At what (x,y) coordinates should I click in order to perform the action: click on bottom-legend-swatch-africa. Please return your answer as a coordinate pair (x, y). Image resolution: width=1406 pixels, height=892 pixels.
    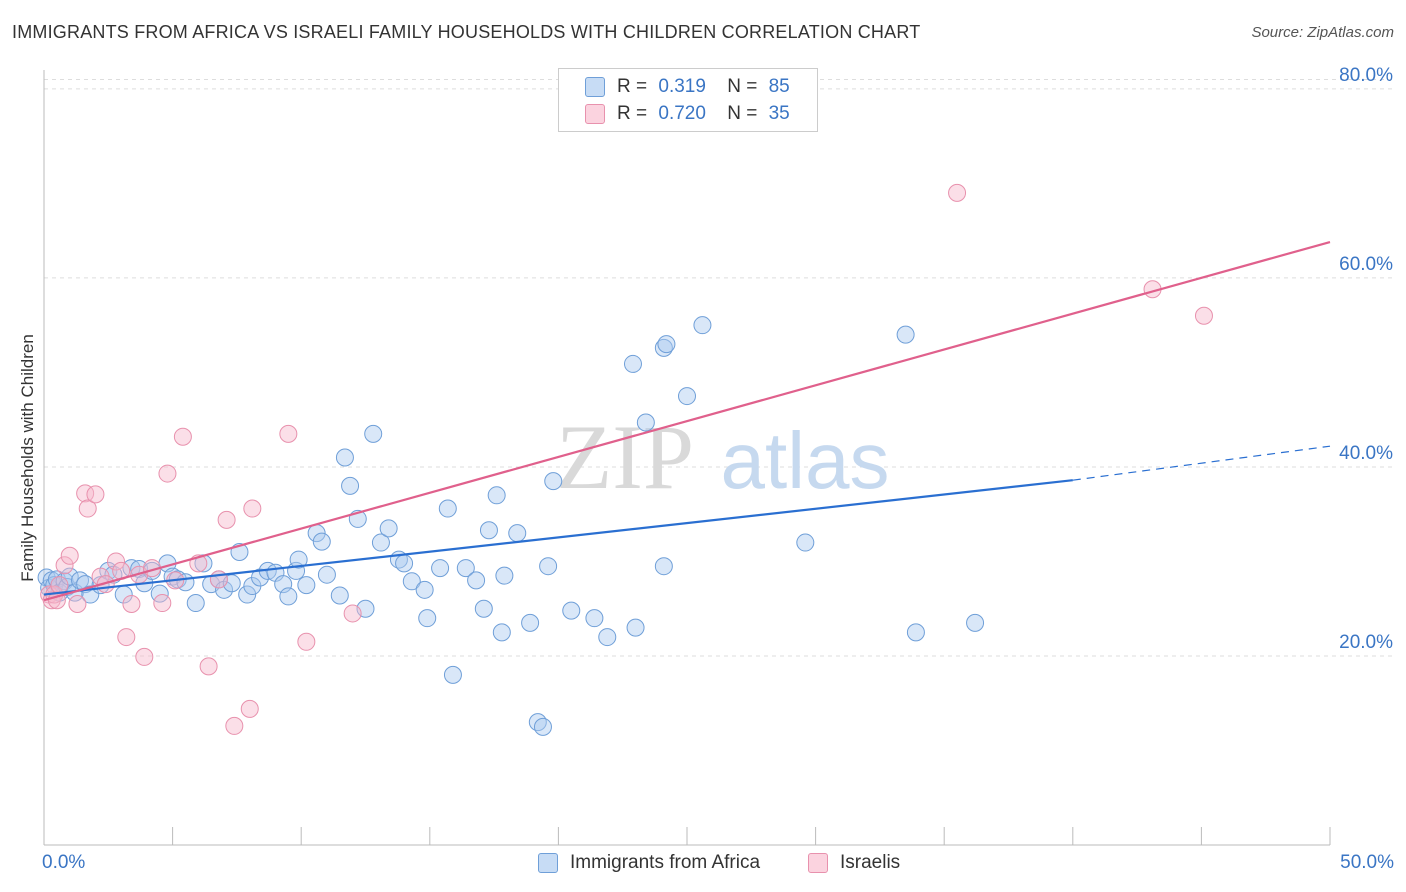
    Looking at the image, I should click on (548, 863).